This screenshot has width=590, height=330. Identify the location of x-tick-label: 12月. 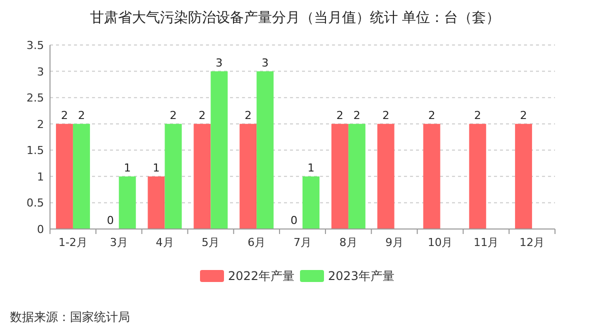
(532, 242).